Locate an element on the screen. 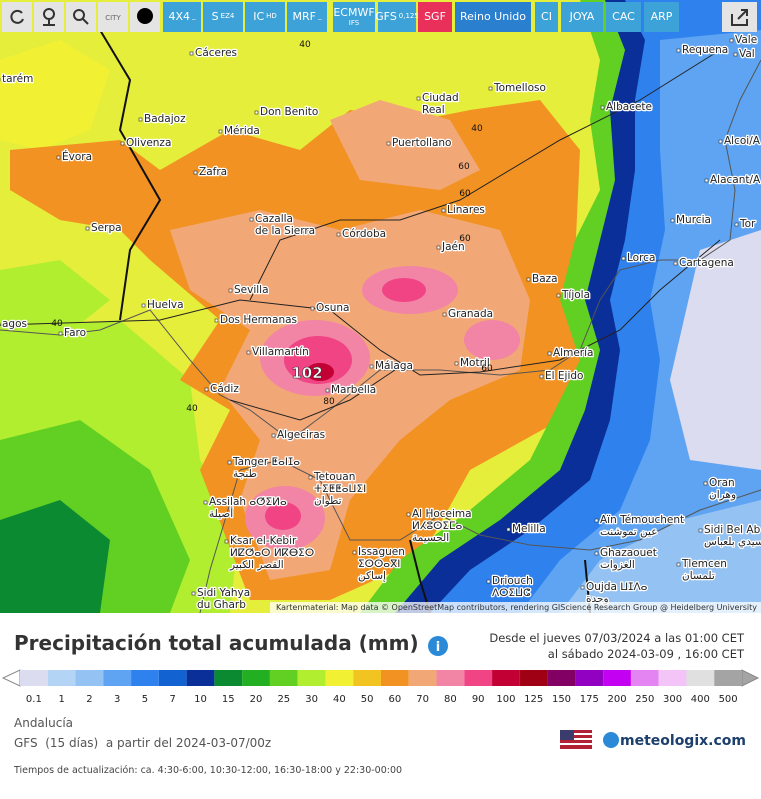 The image size is (761, 799). city-label: Cartagena is located at coordinates (706, 263).